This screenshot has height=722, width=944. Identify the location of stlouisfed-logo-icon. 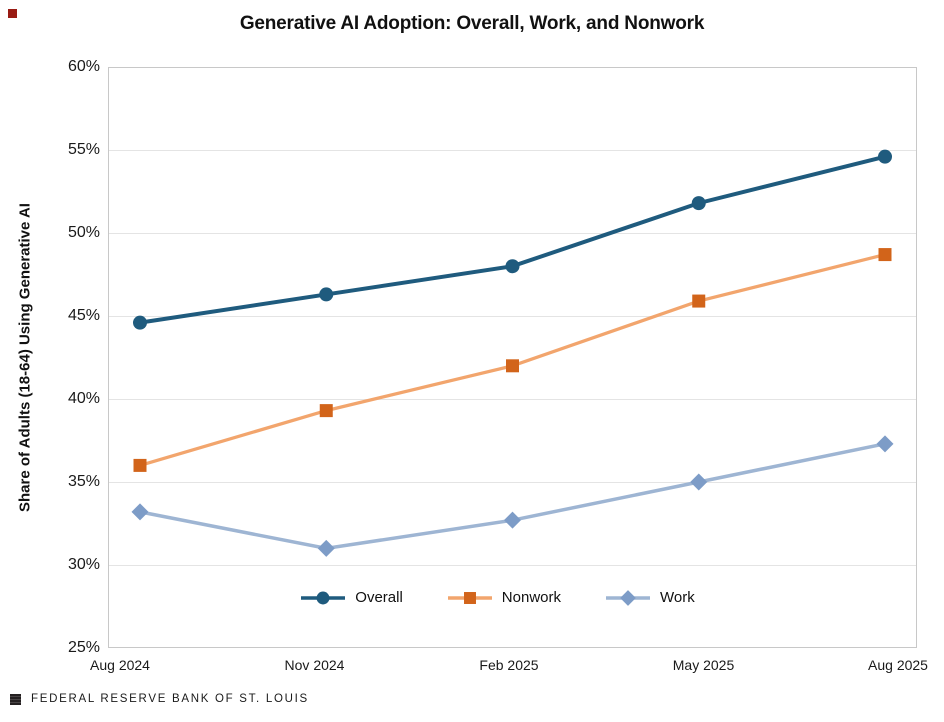
(15, 699).